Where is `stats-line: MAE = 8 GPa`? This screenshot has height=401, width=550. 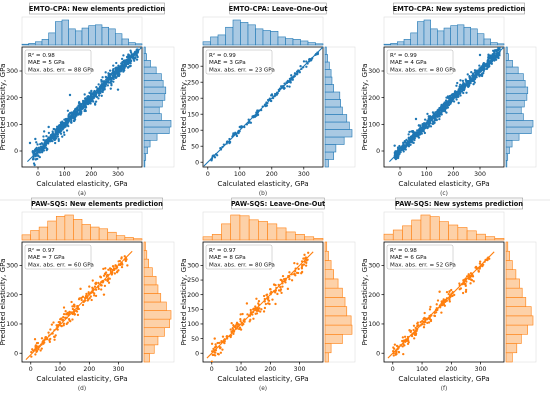
stats-line: MAE = 8 GPa is located at coordinates (227, 258).